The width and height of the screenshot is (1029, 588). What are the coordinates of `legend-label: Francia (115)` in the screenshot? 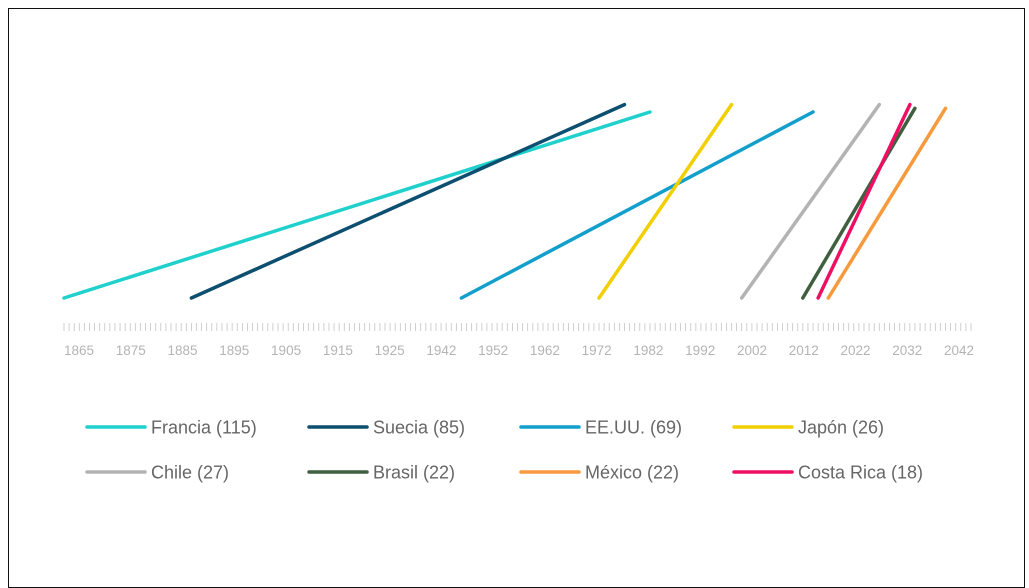 It's located at (204, 428).